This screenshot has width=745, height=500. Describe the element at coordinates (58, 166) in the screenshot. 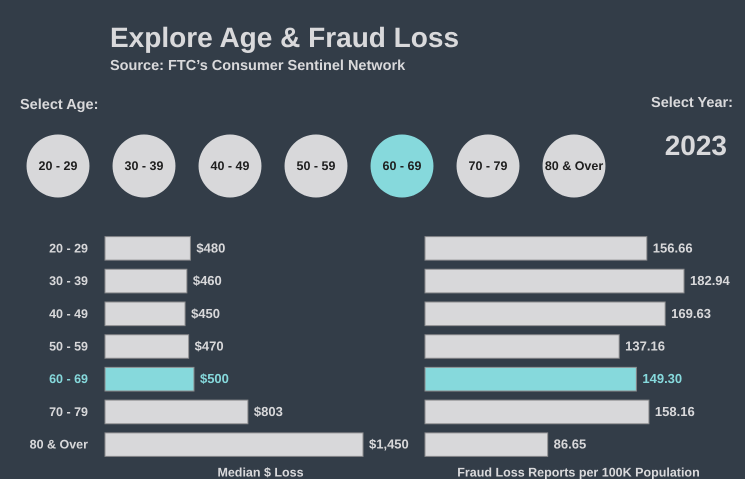

I see `category-label: 20 - 29` at that location.